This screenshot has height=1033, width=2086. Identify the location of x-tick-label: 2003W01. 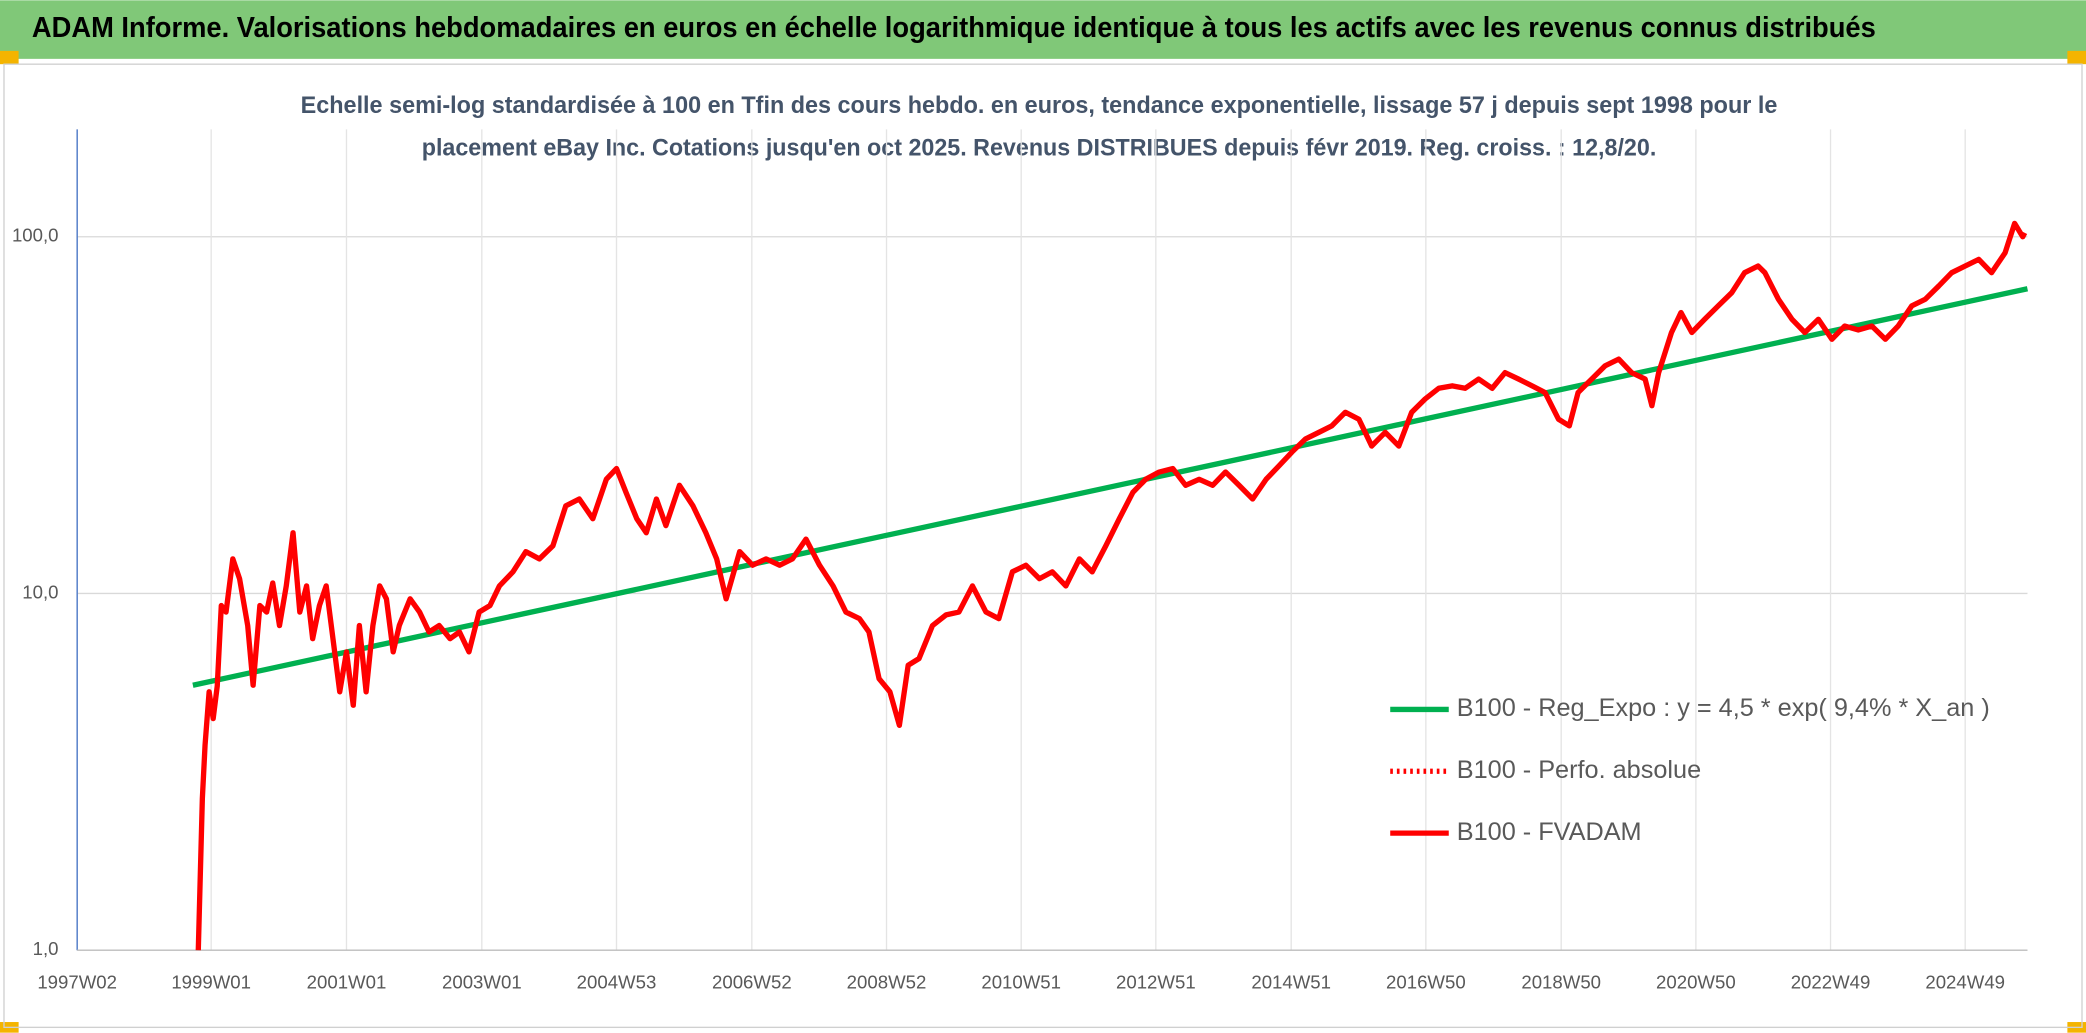
(482, 981).